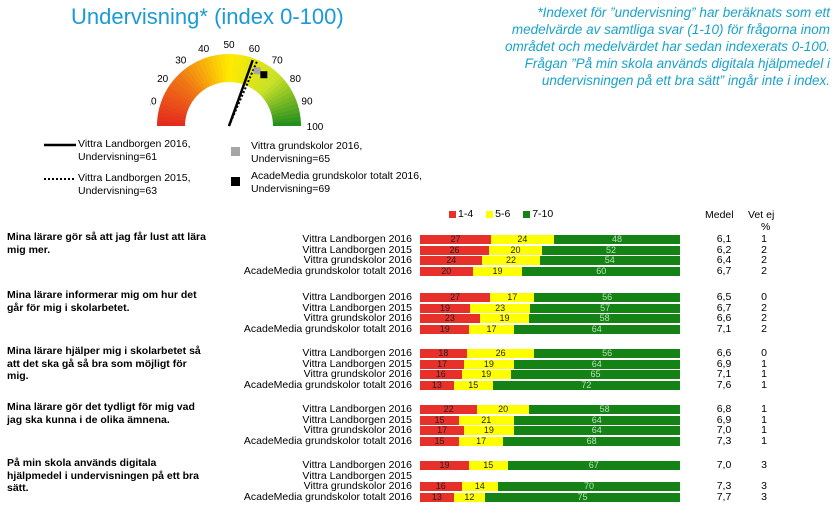 The width and height of the screenshot is (838, 510). Describe the element at coordinates (764, 353) in the screenshot. I see `vetej-value: 0` at that location.